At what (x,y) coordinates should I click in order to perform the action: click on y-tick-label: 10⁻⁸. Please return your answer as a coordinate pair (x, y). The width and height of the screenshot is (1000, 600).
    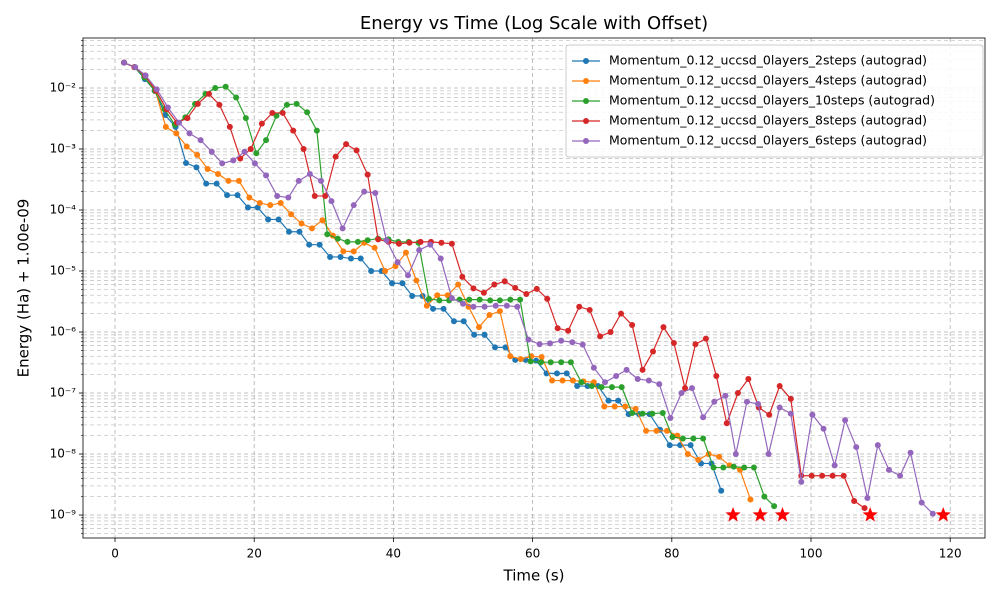
    Looking at the image, I should click on (63, 454).